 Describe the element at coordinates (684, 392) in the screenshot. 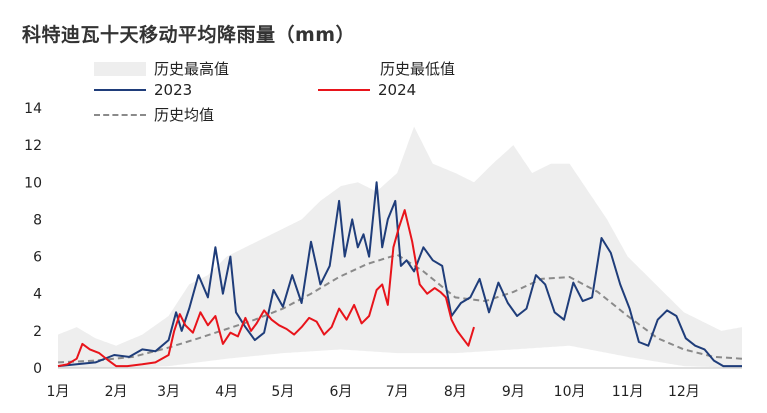

I see `x-tick-label: 12月` at that location.